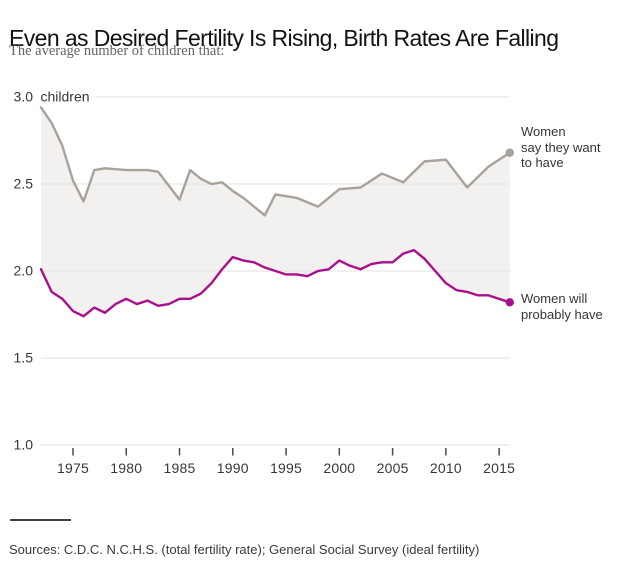  Describe the element at coordinates (275, 161) in the screenshot. I see `series-line-ideal-fertility` at that location.